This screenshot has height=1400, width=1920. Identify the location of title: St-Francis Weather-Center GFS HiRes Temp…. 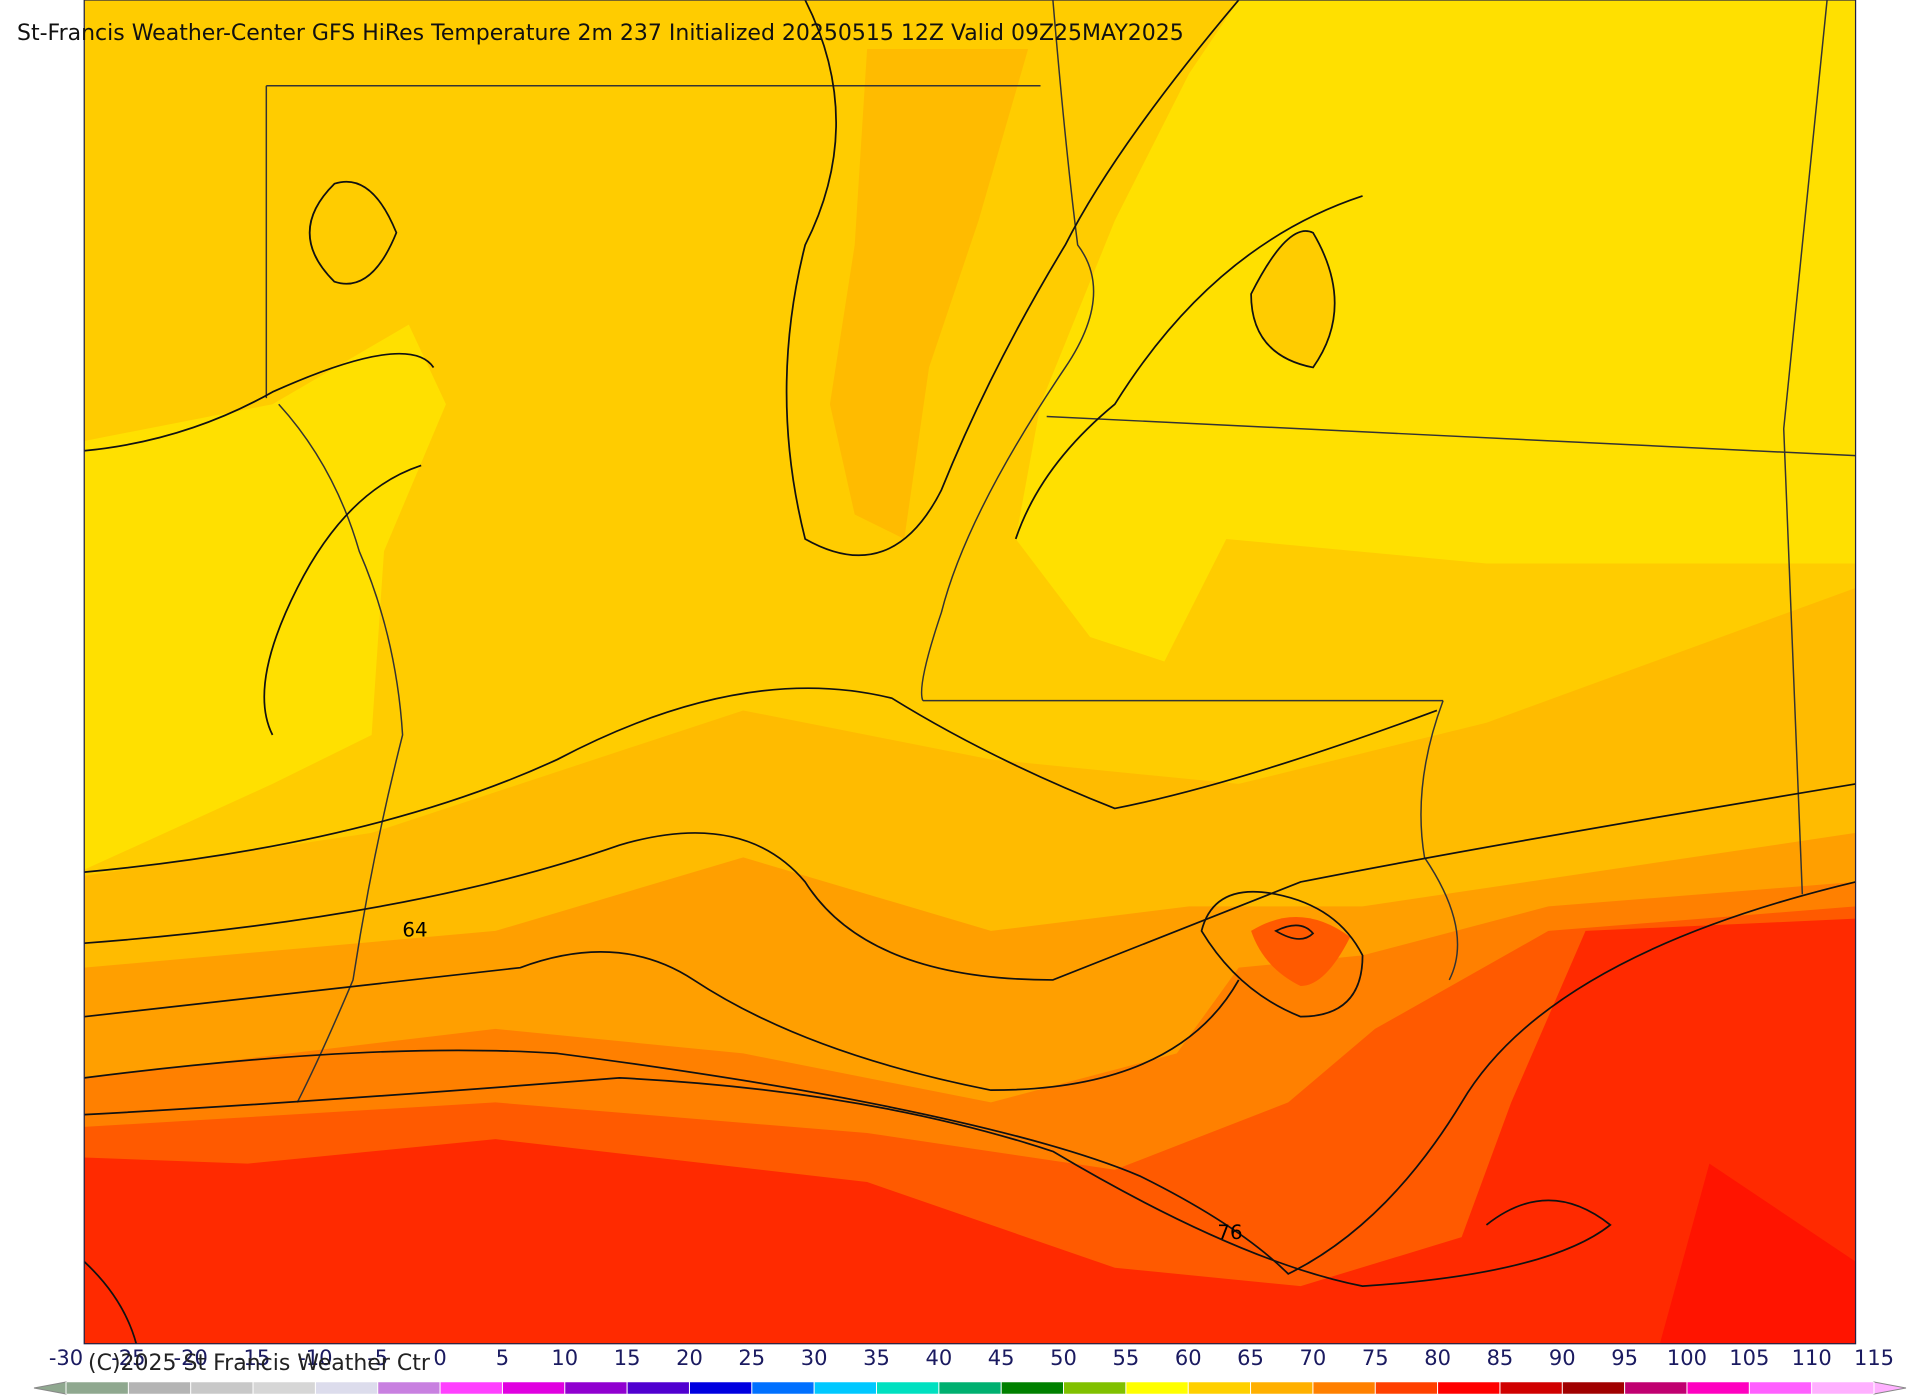
(600, 33).